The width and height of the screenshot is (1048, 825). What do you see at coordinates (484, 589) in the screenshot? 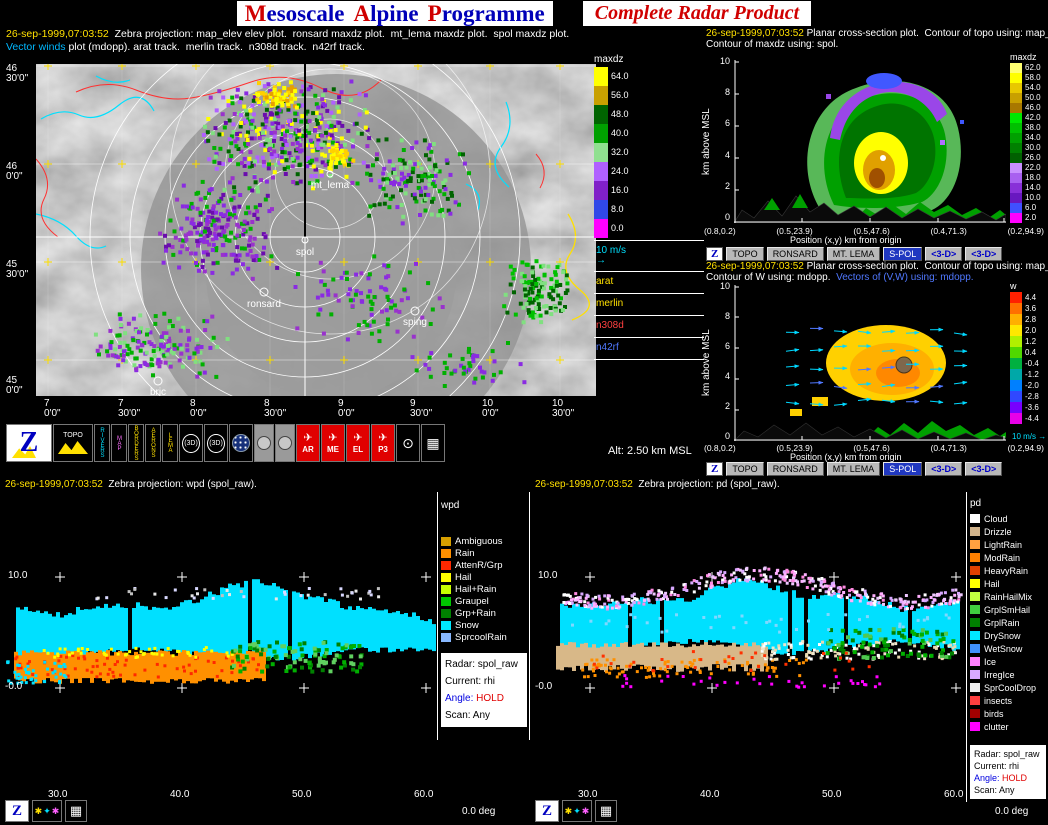
I see `legend-item: Hail+Rain` at bounding box center [484, 589].